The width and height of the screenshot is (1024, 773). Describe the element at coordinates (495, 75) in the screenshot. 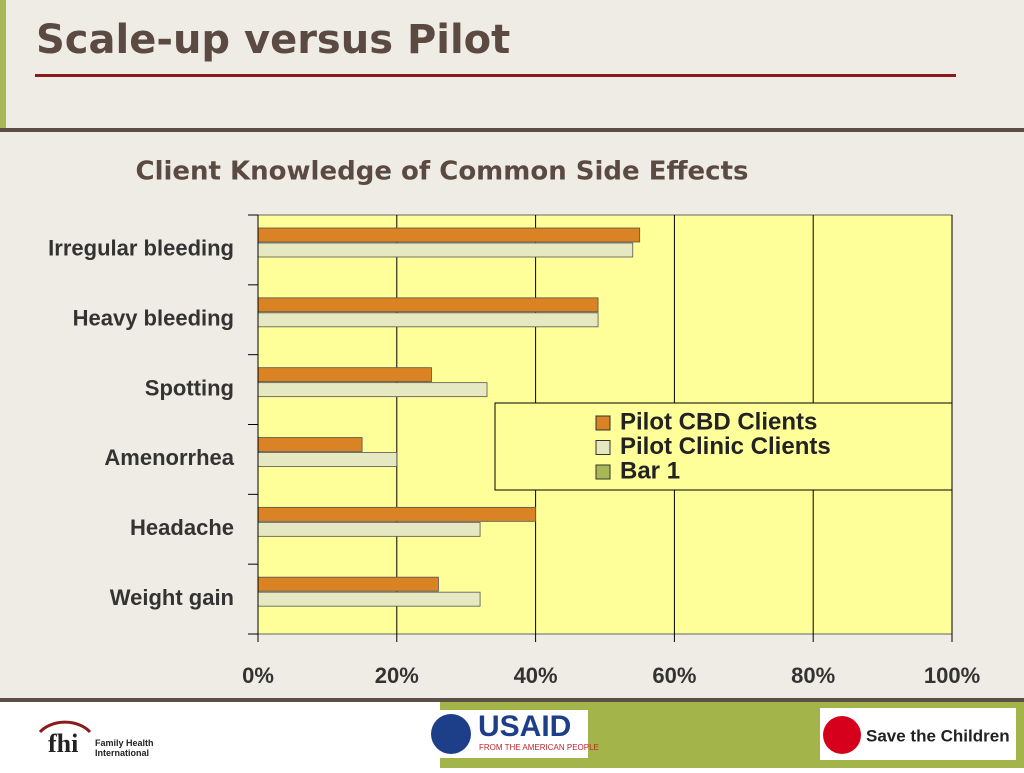

I see `title-rule` at that location.